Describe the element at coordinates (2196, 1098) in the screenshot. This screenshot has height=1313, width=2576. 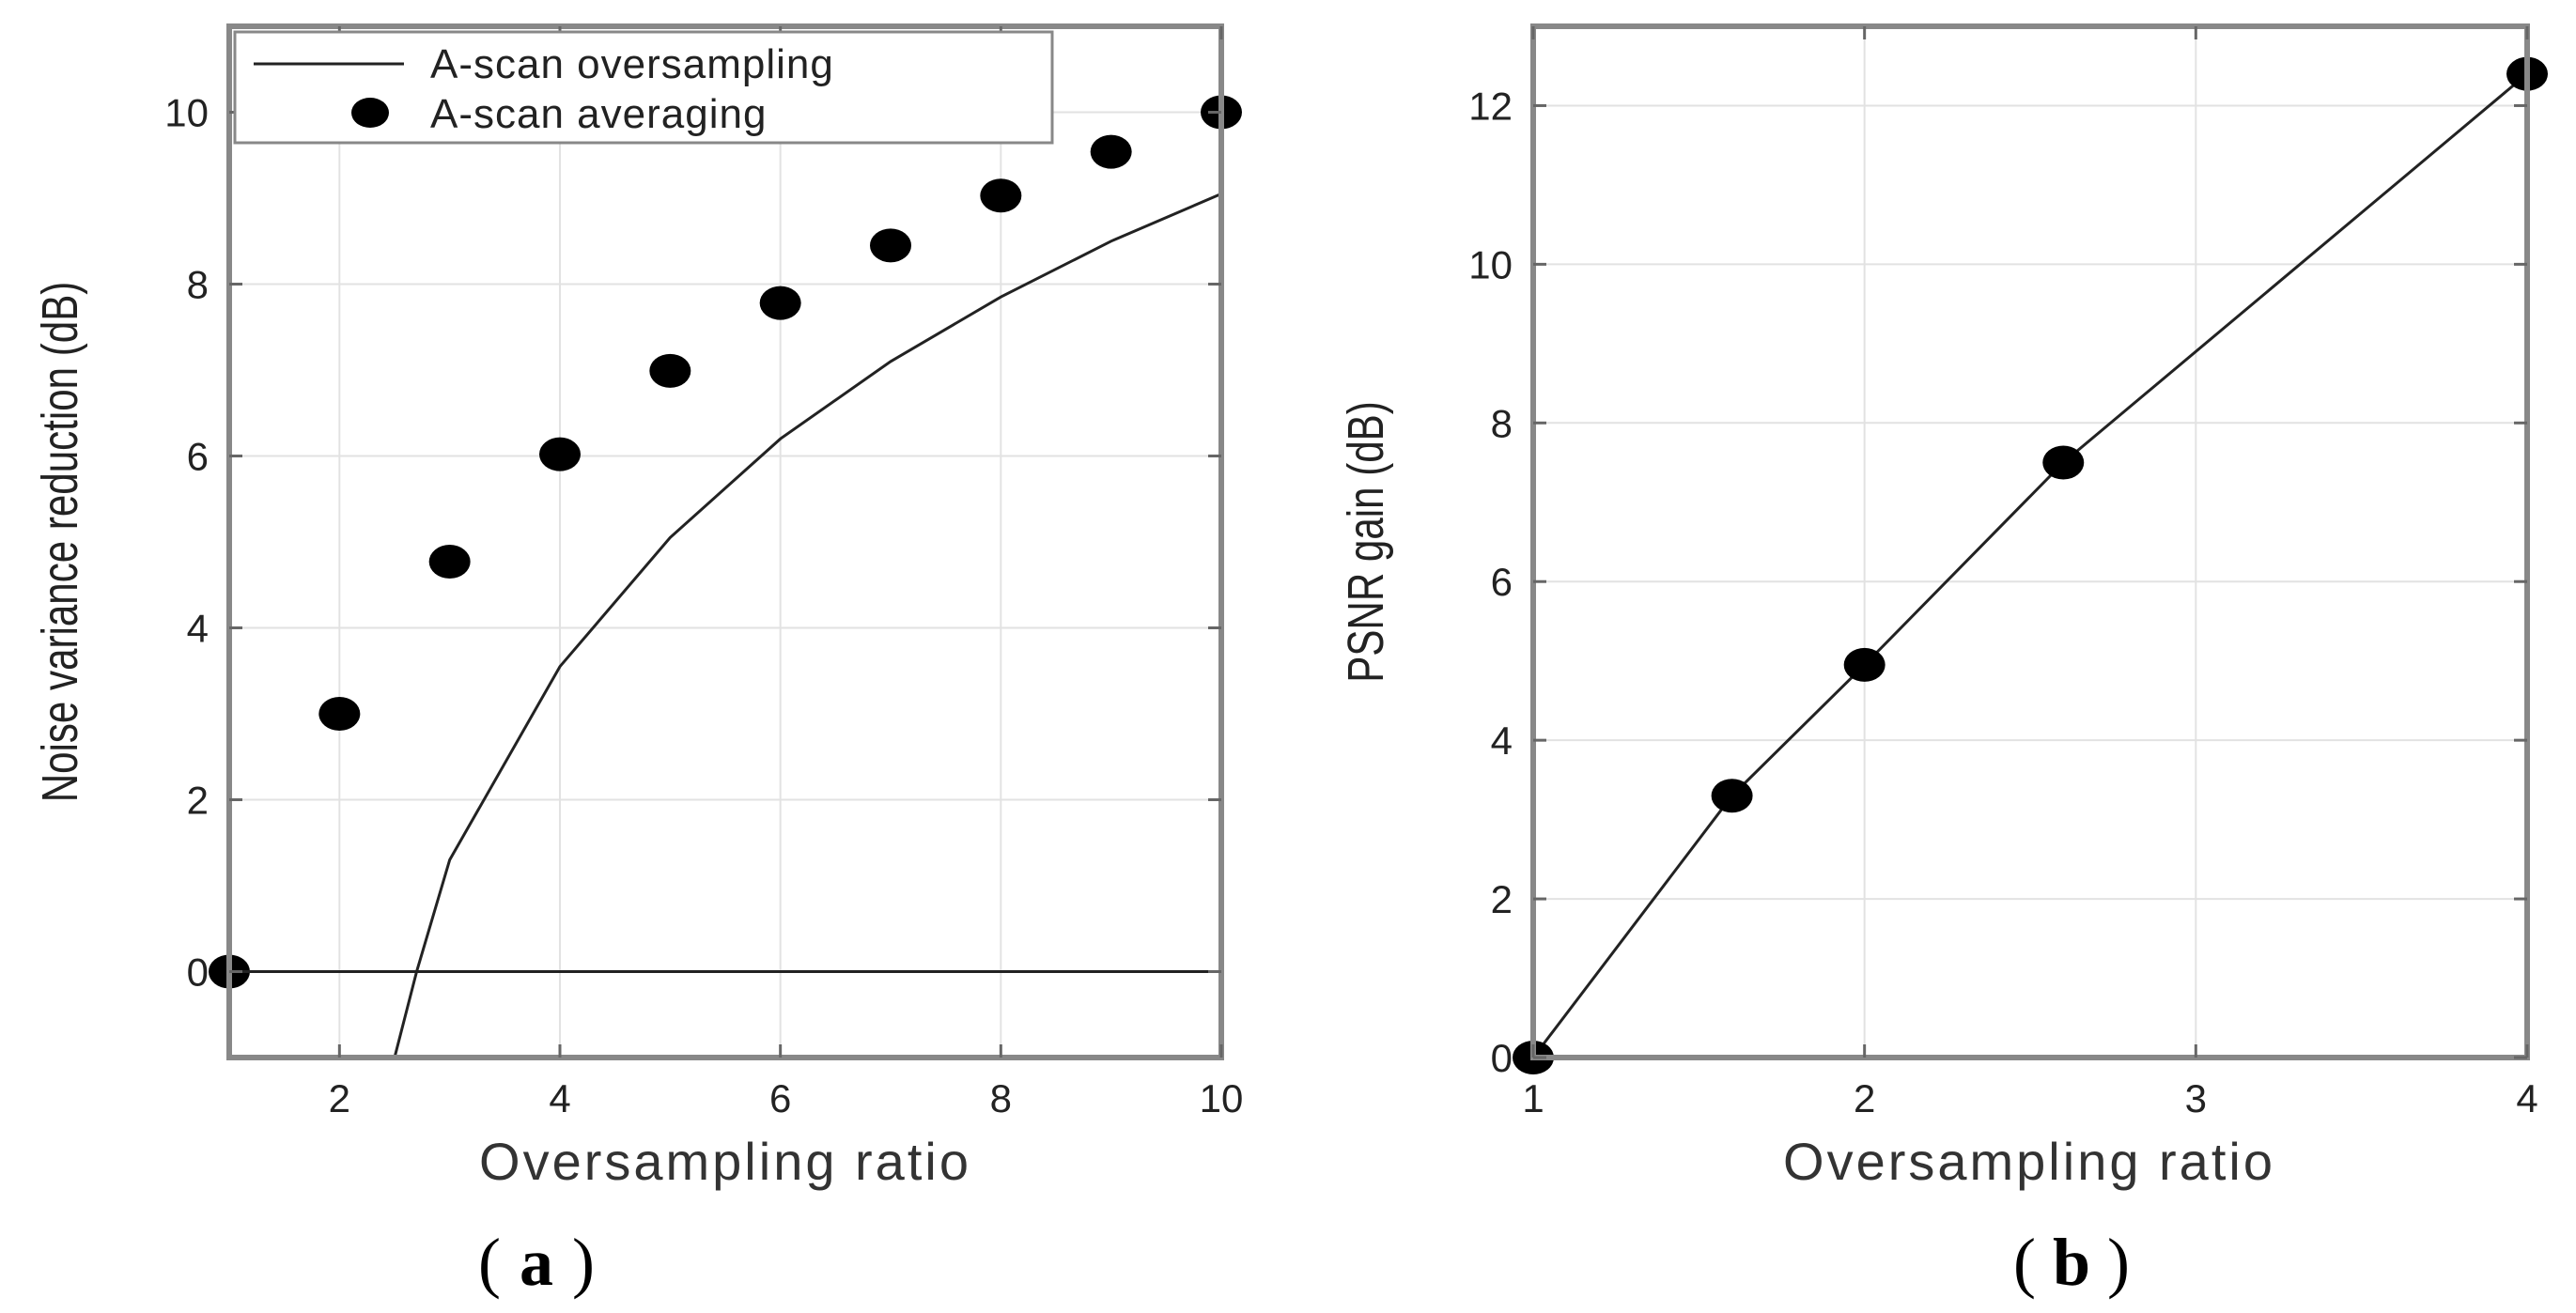
I see `x-tick-label: 3` at that location.